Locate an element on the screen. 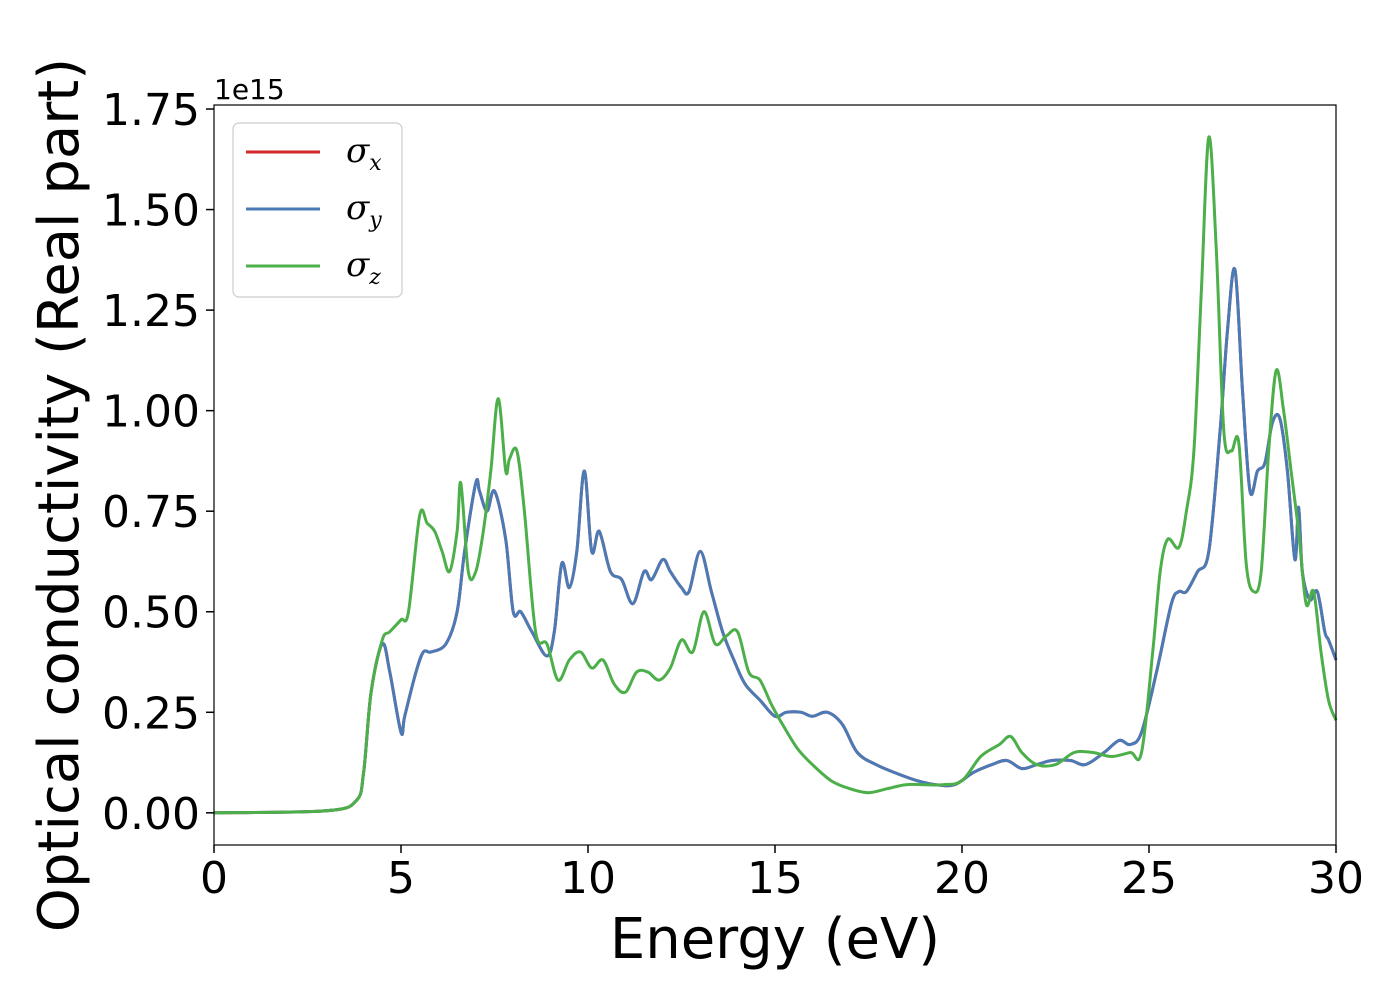 This screenshot has height=1000, width=1400. y-tick-label: 1.00 is located at coordinates (151, 412).